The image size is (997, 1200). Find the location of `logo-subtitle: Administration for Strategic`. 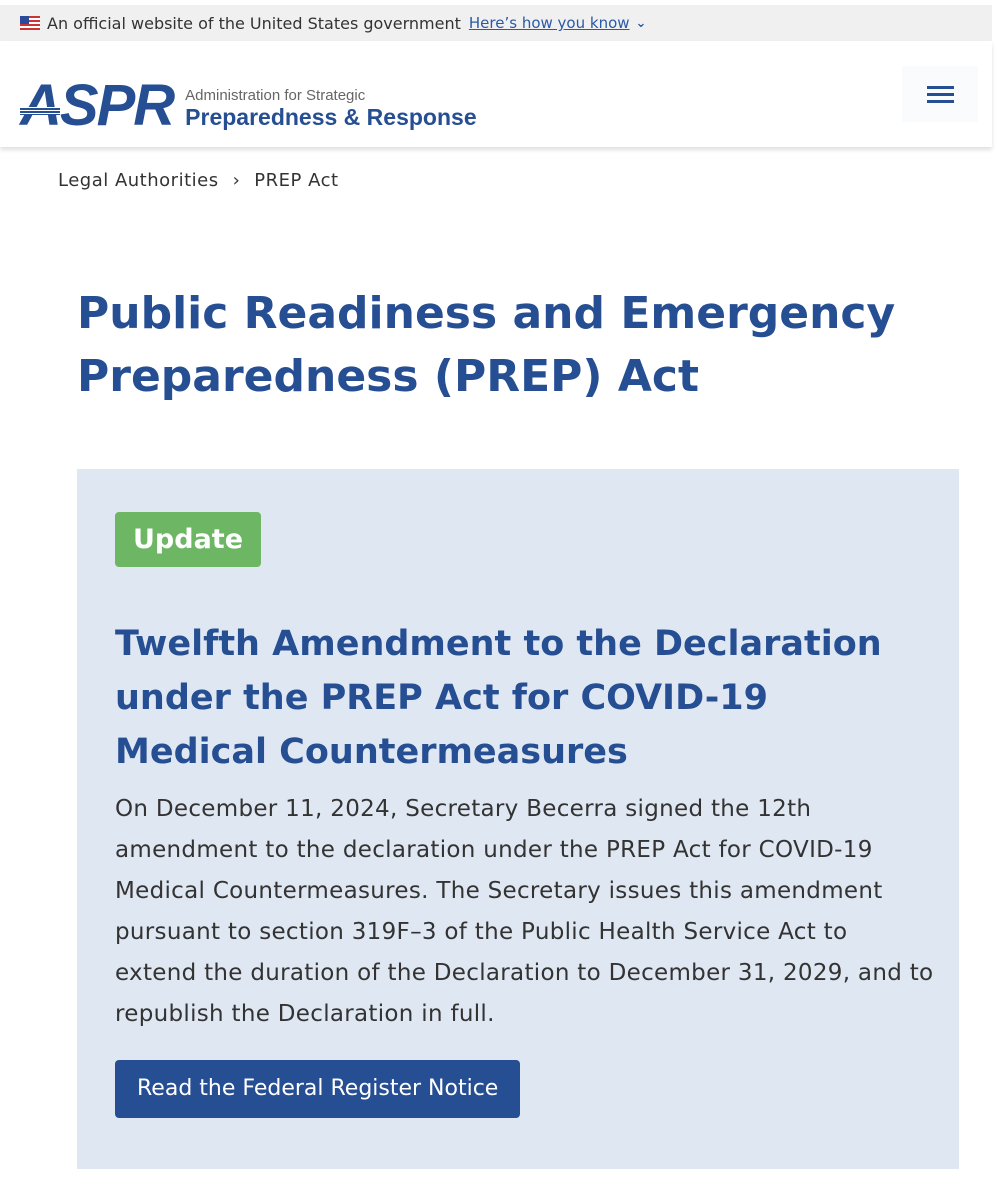

logo-subtitle: Administration for Strategic is located at coordinates (275, 95).